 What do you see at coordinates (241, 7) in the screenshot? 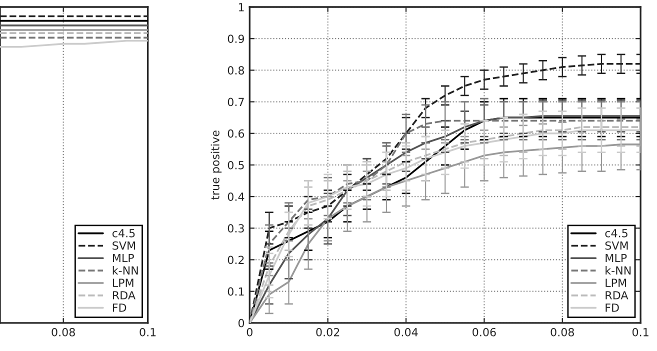
I see `y-tick-label: 1` at bounding box center [241, 7].